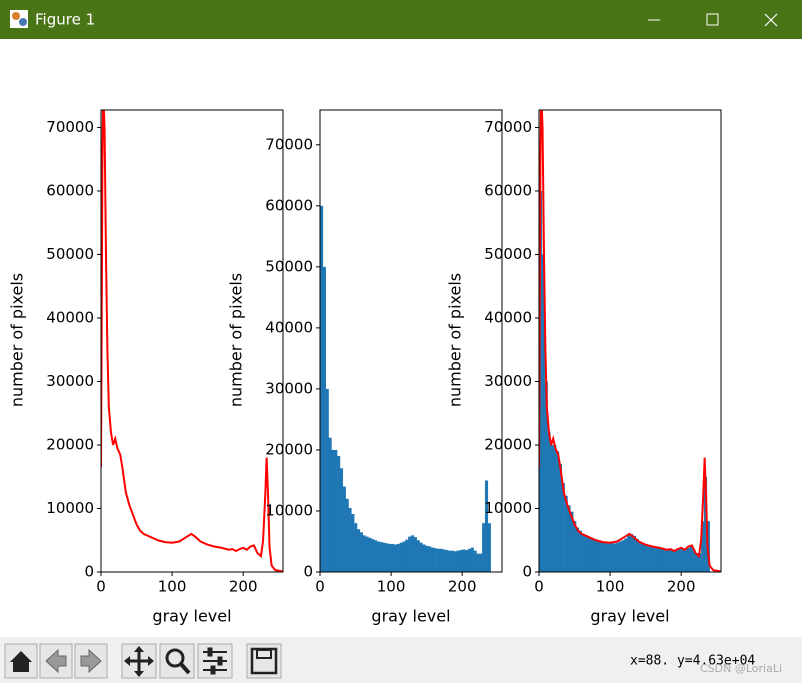 Image resolution: width=802 pixels, height=687 pixels. What do you see at coordinates (56, 661) in the screenshot?
I see `back-button` at bounding box center [56, 661].